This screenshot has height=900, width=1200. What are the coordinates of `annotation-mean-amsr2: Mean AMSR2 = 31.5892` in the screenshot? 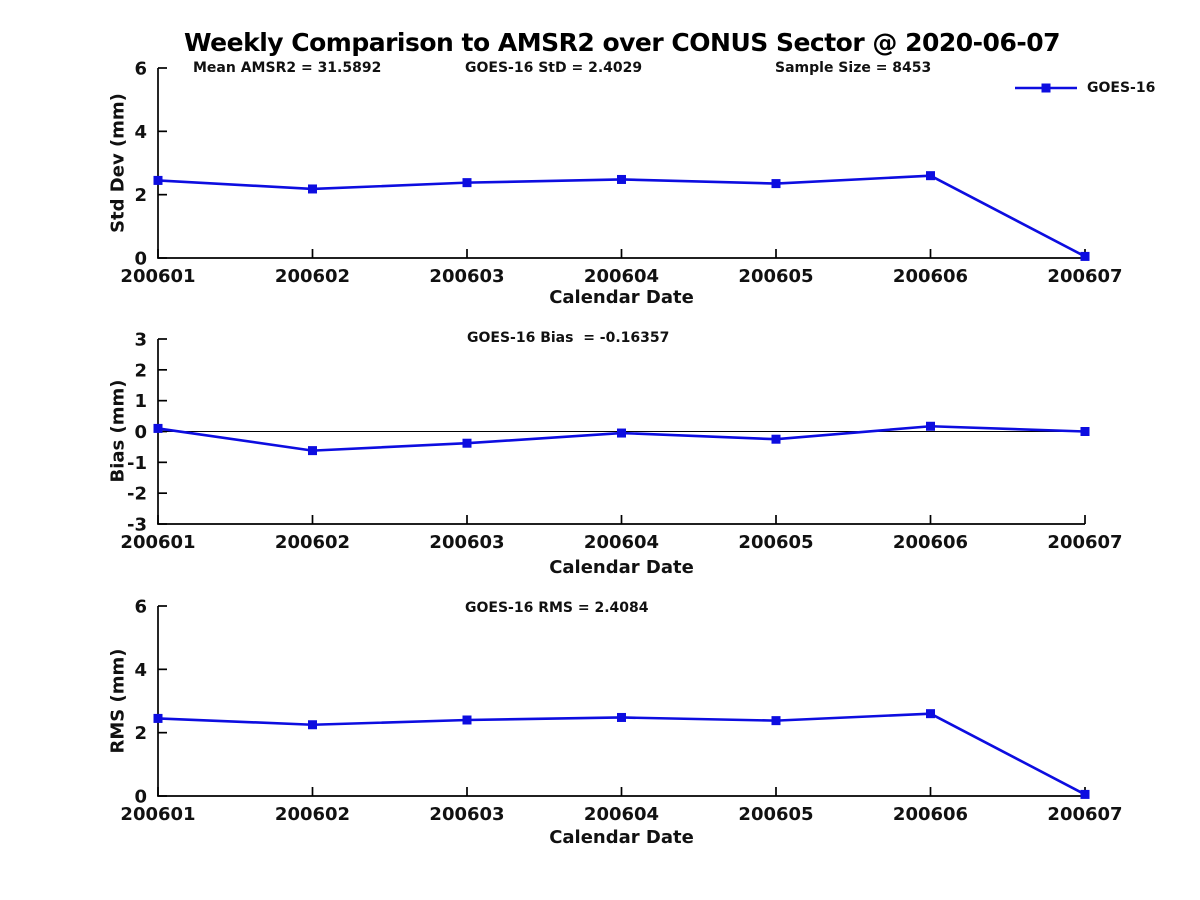 It's located at (287, 68).